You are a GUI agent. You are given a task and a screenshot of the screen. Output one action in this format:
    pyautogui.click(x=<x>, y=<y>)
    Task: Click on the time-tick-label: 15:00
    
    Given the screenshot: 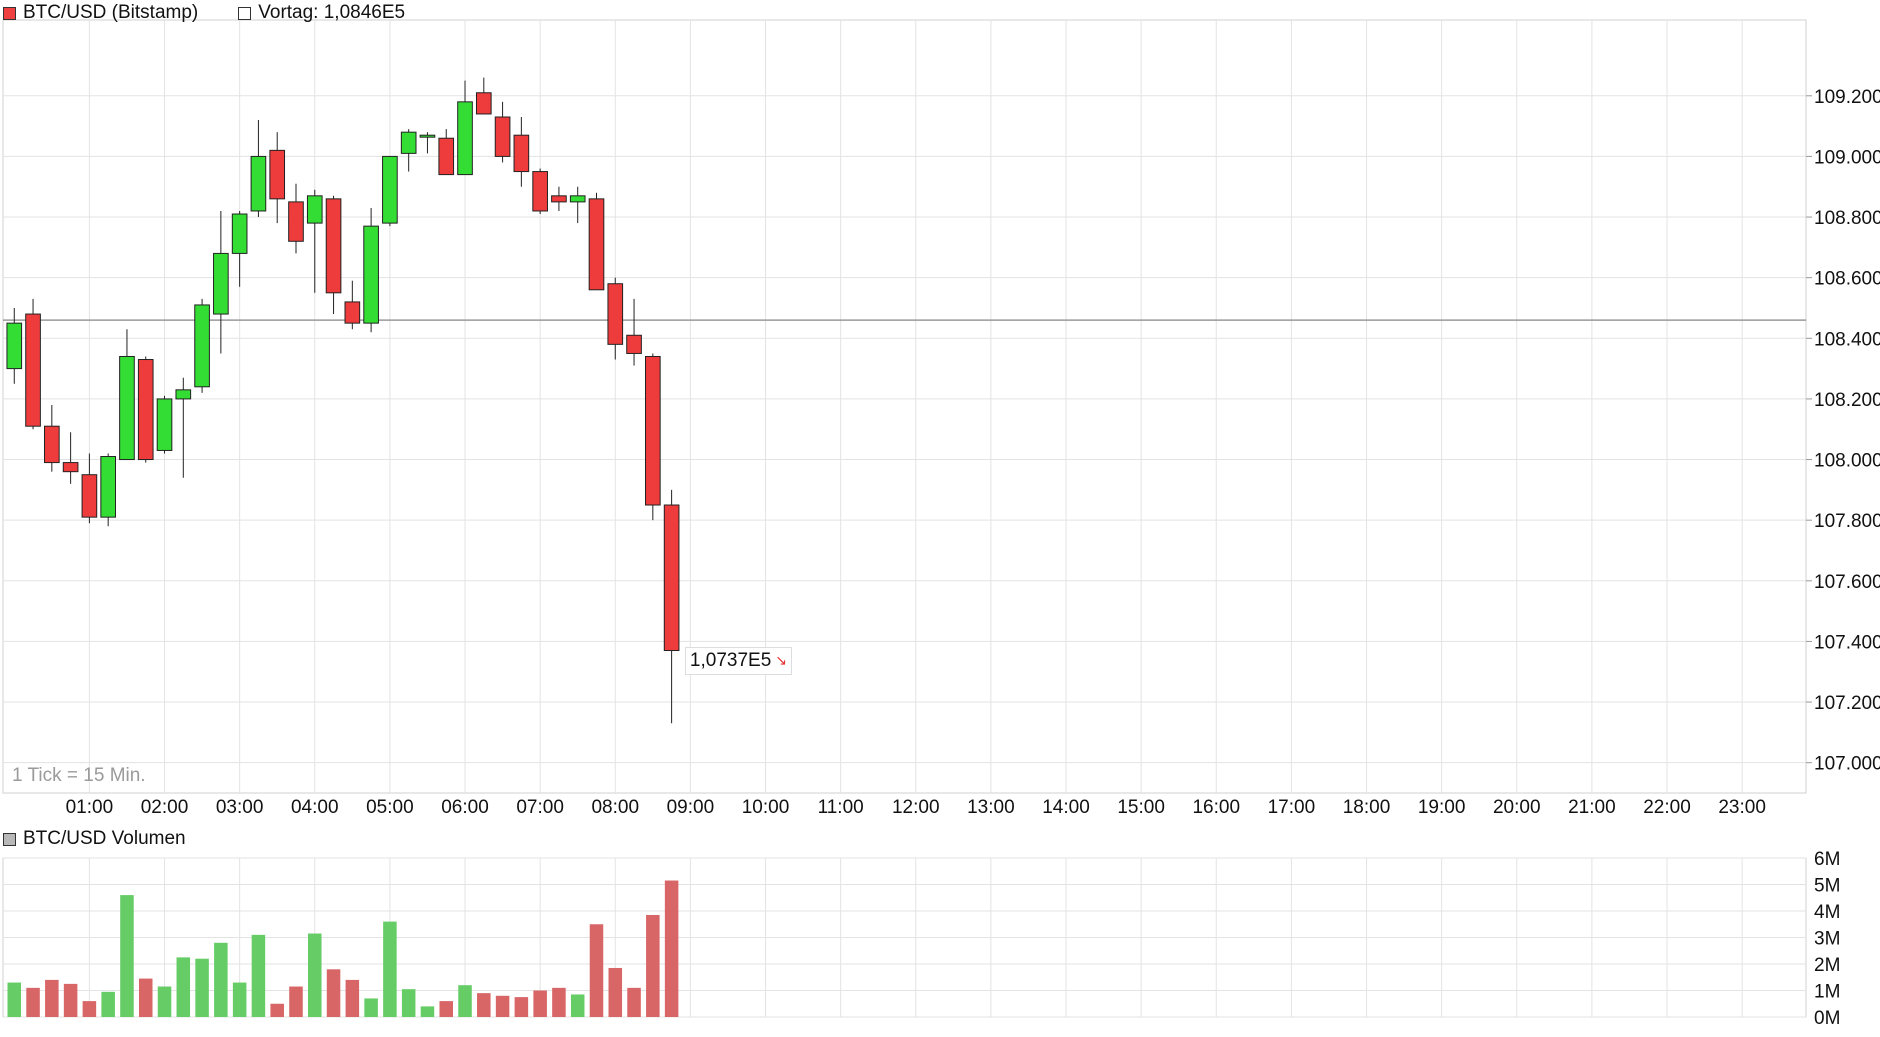 What is the action you would take?
    pyautogui.click(x=1141, y=807)
    